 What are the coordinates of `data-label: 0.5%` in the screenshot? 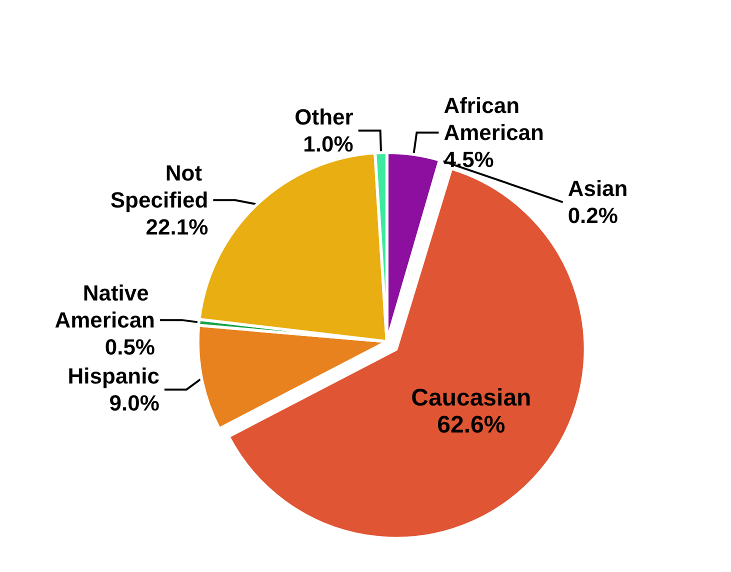 It's located at (130, 347).